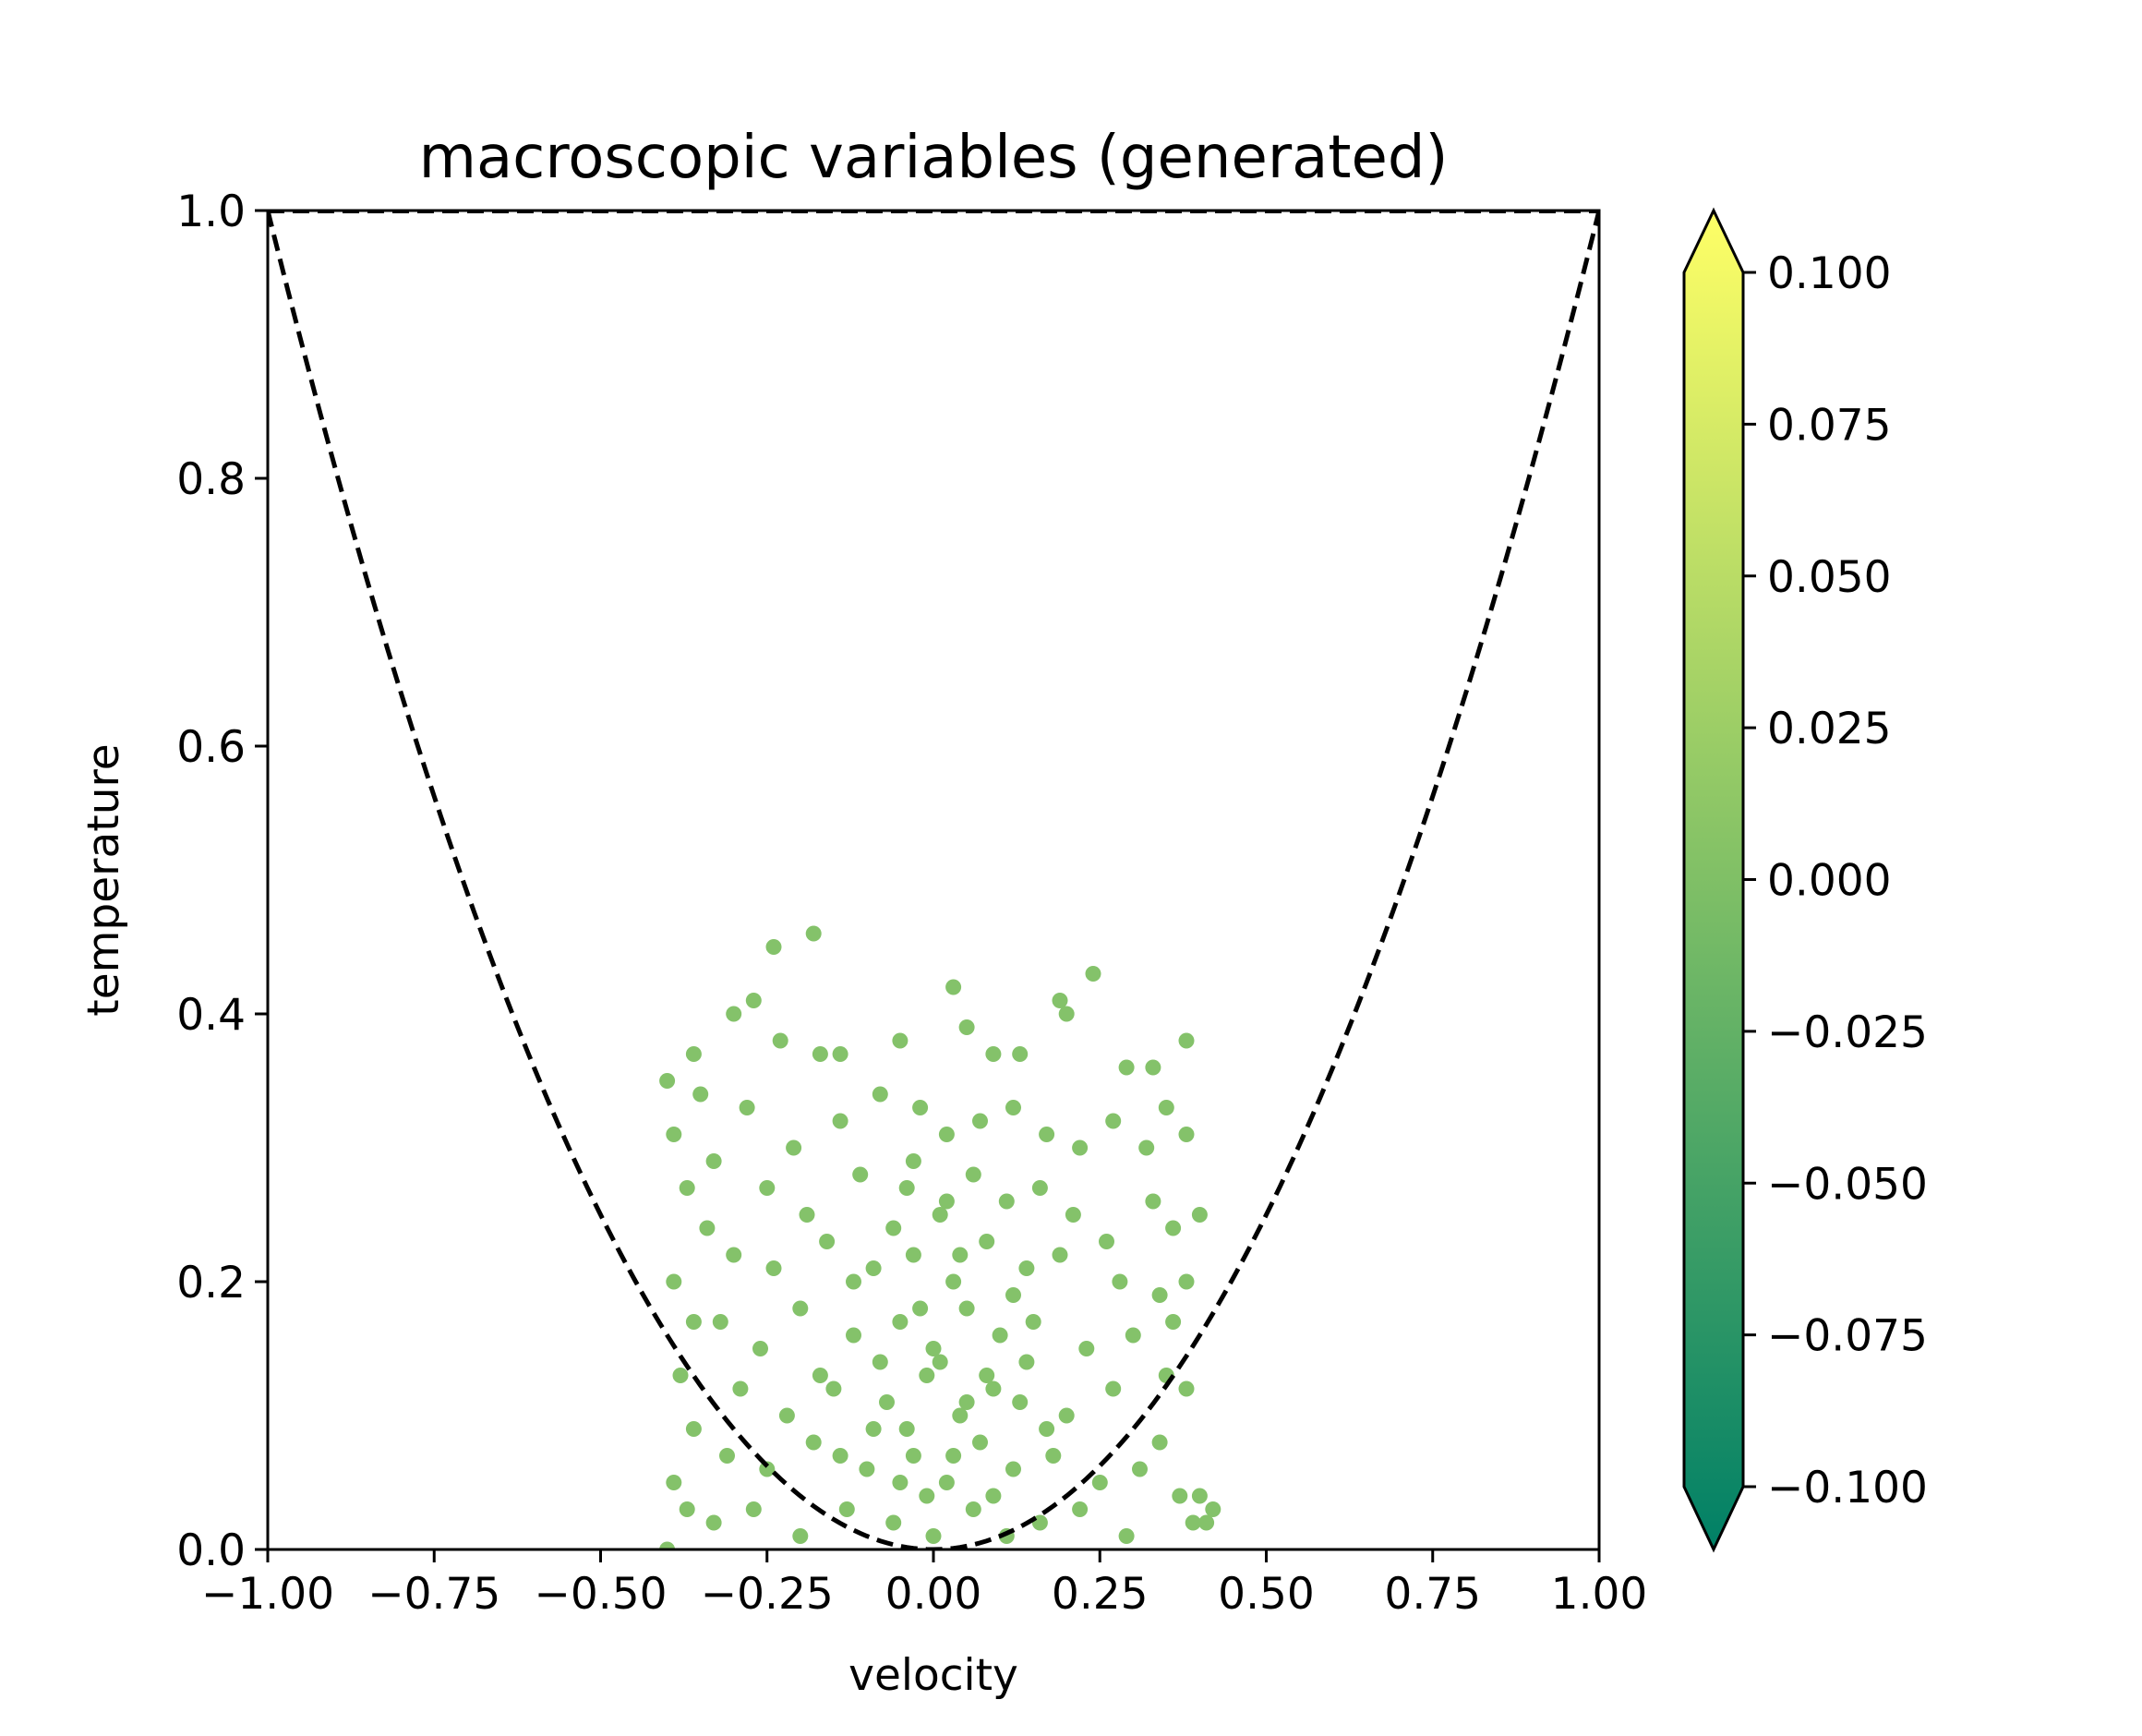  Describe the element at coordinates (933, 1675) in the screenshot. I see `x-axis-label: velocity` at that location.